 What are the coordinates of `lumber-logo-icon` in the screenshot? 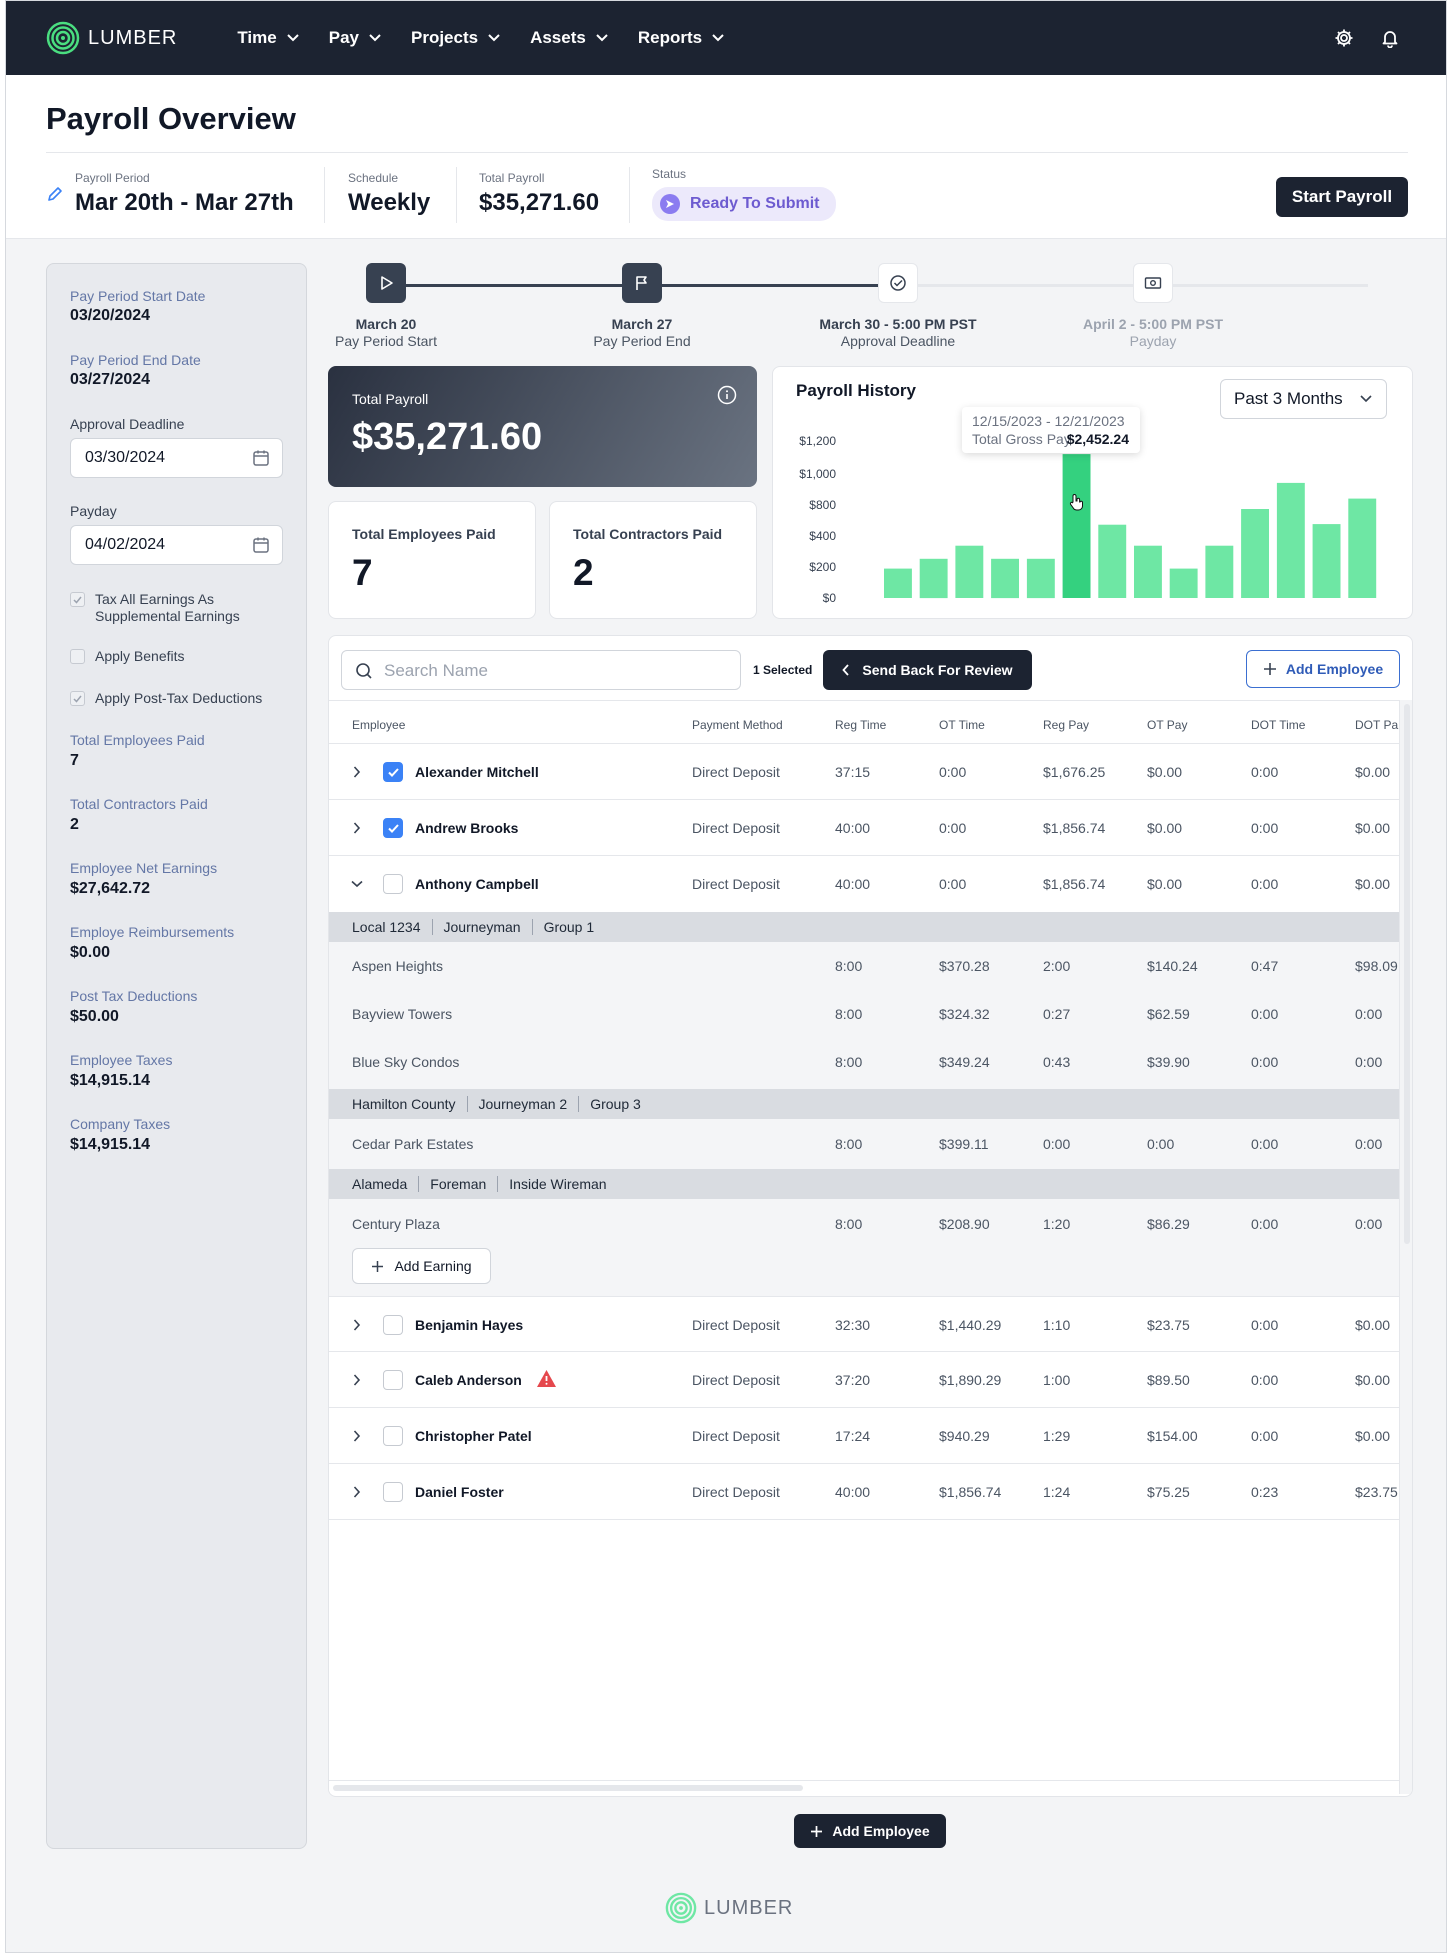 It's located at (681, 1908).